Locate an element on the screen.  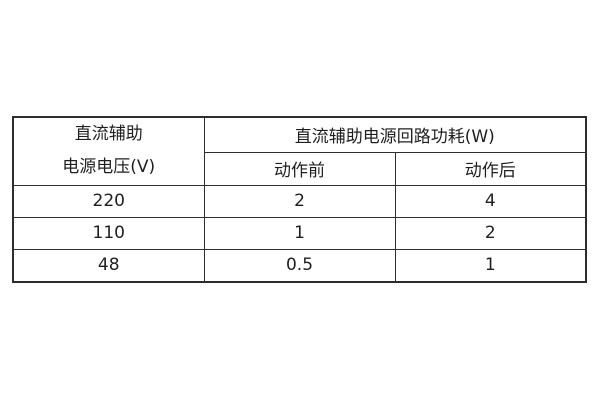
after-value-cell: 1 is located at coordinates (490, 265).